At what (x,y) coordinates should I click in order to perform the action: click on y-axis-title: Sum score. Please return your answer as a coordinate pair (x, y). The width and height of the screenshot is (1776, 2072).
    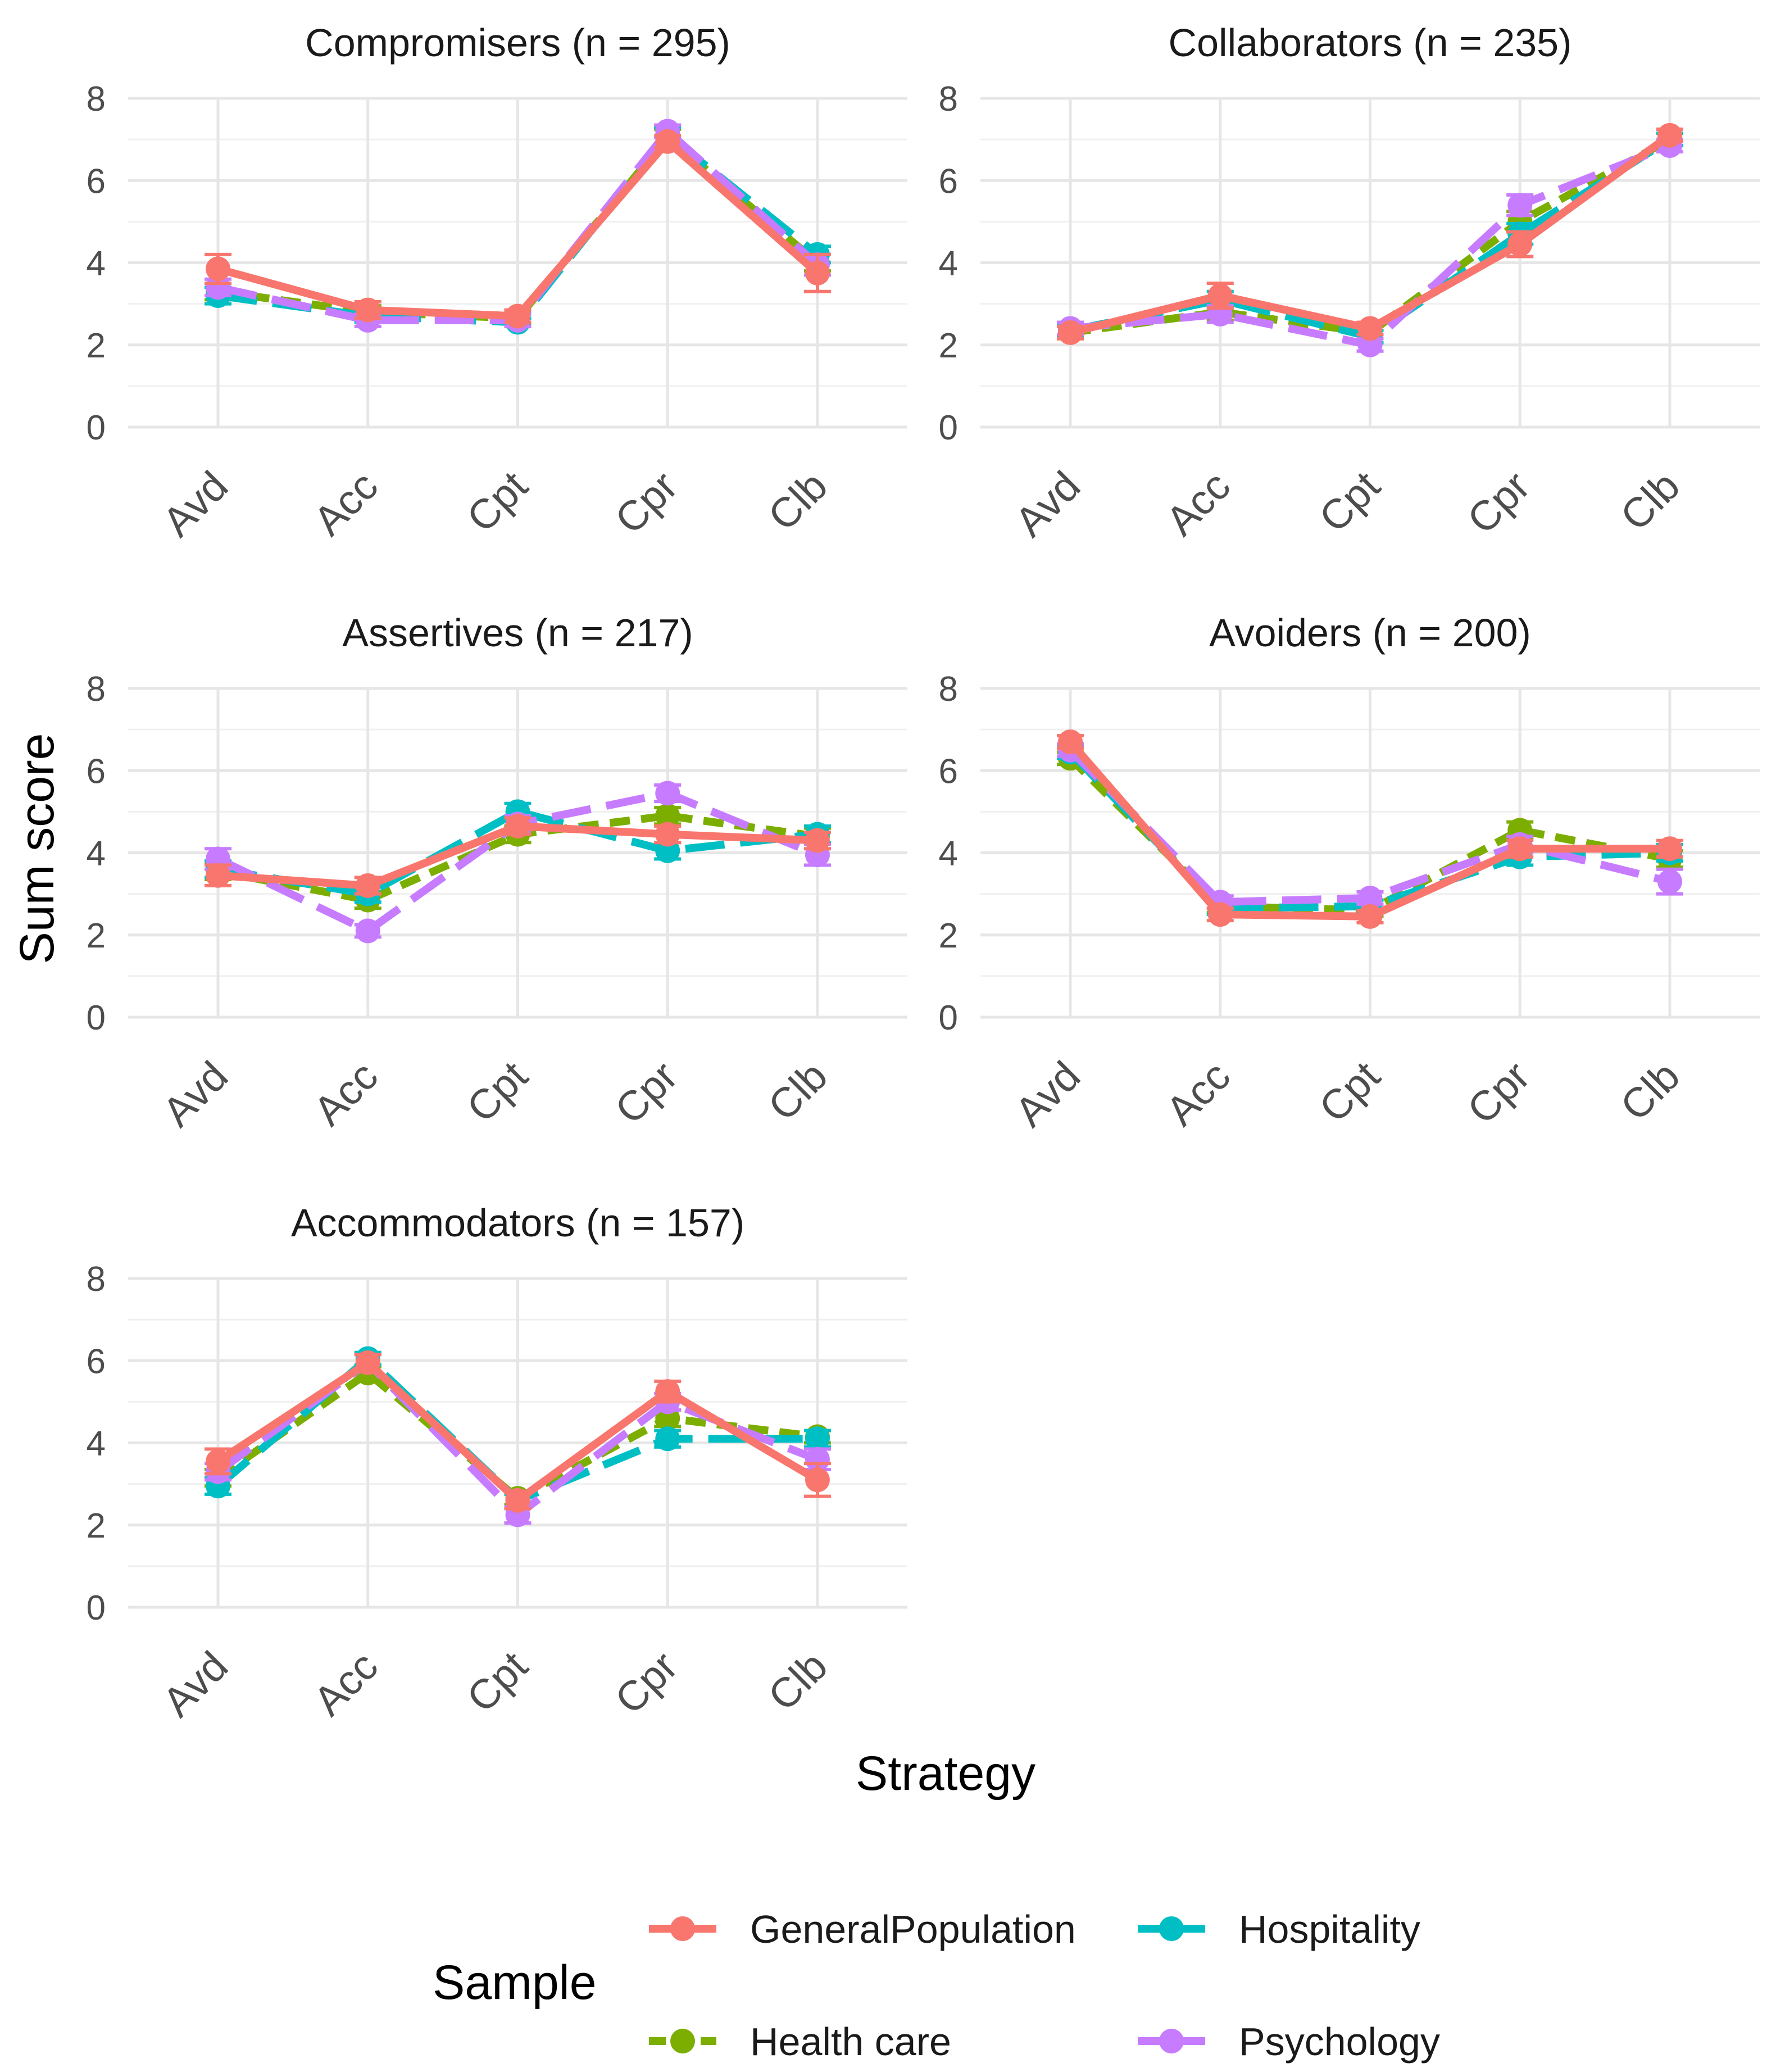
    Looking at the image, I should click on (37, 848).